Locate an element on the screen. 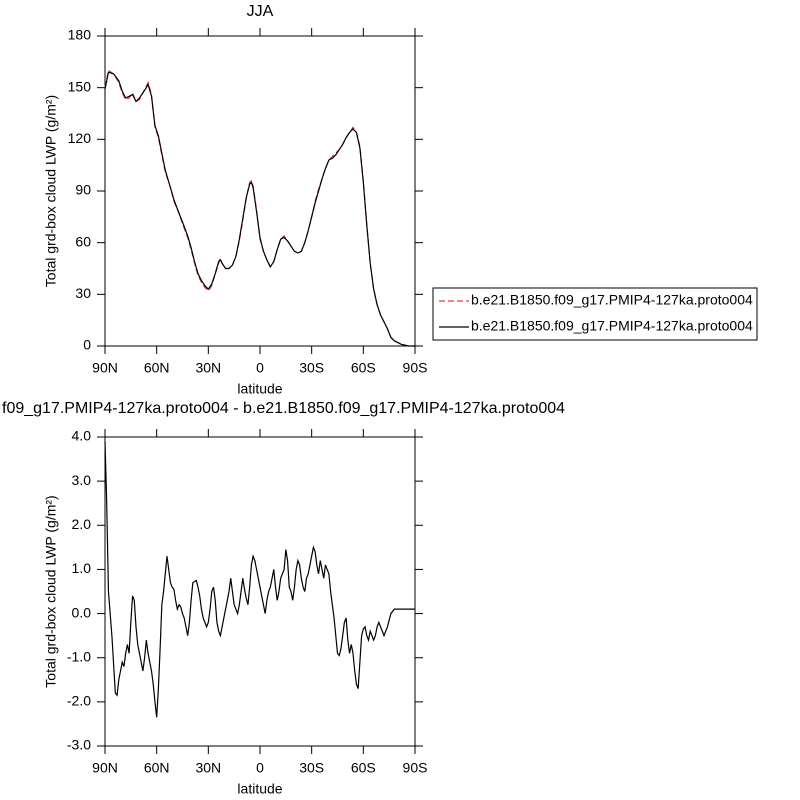  y-tick-label: 30 is located at coordinates (83, 293).